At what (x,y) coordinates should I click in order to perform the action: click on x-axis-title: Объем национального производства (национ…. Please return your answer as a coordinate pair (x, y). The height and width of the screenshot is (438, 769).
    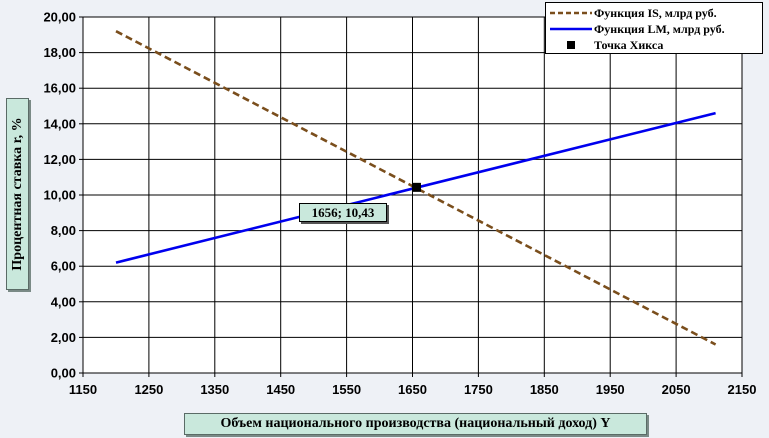
    Looking at the image, I should click on (415, 424).